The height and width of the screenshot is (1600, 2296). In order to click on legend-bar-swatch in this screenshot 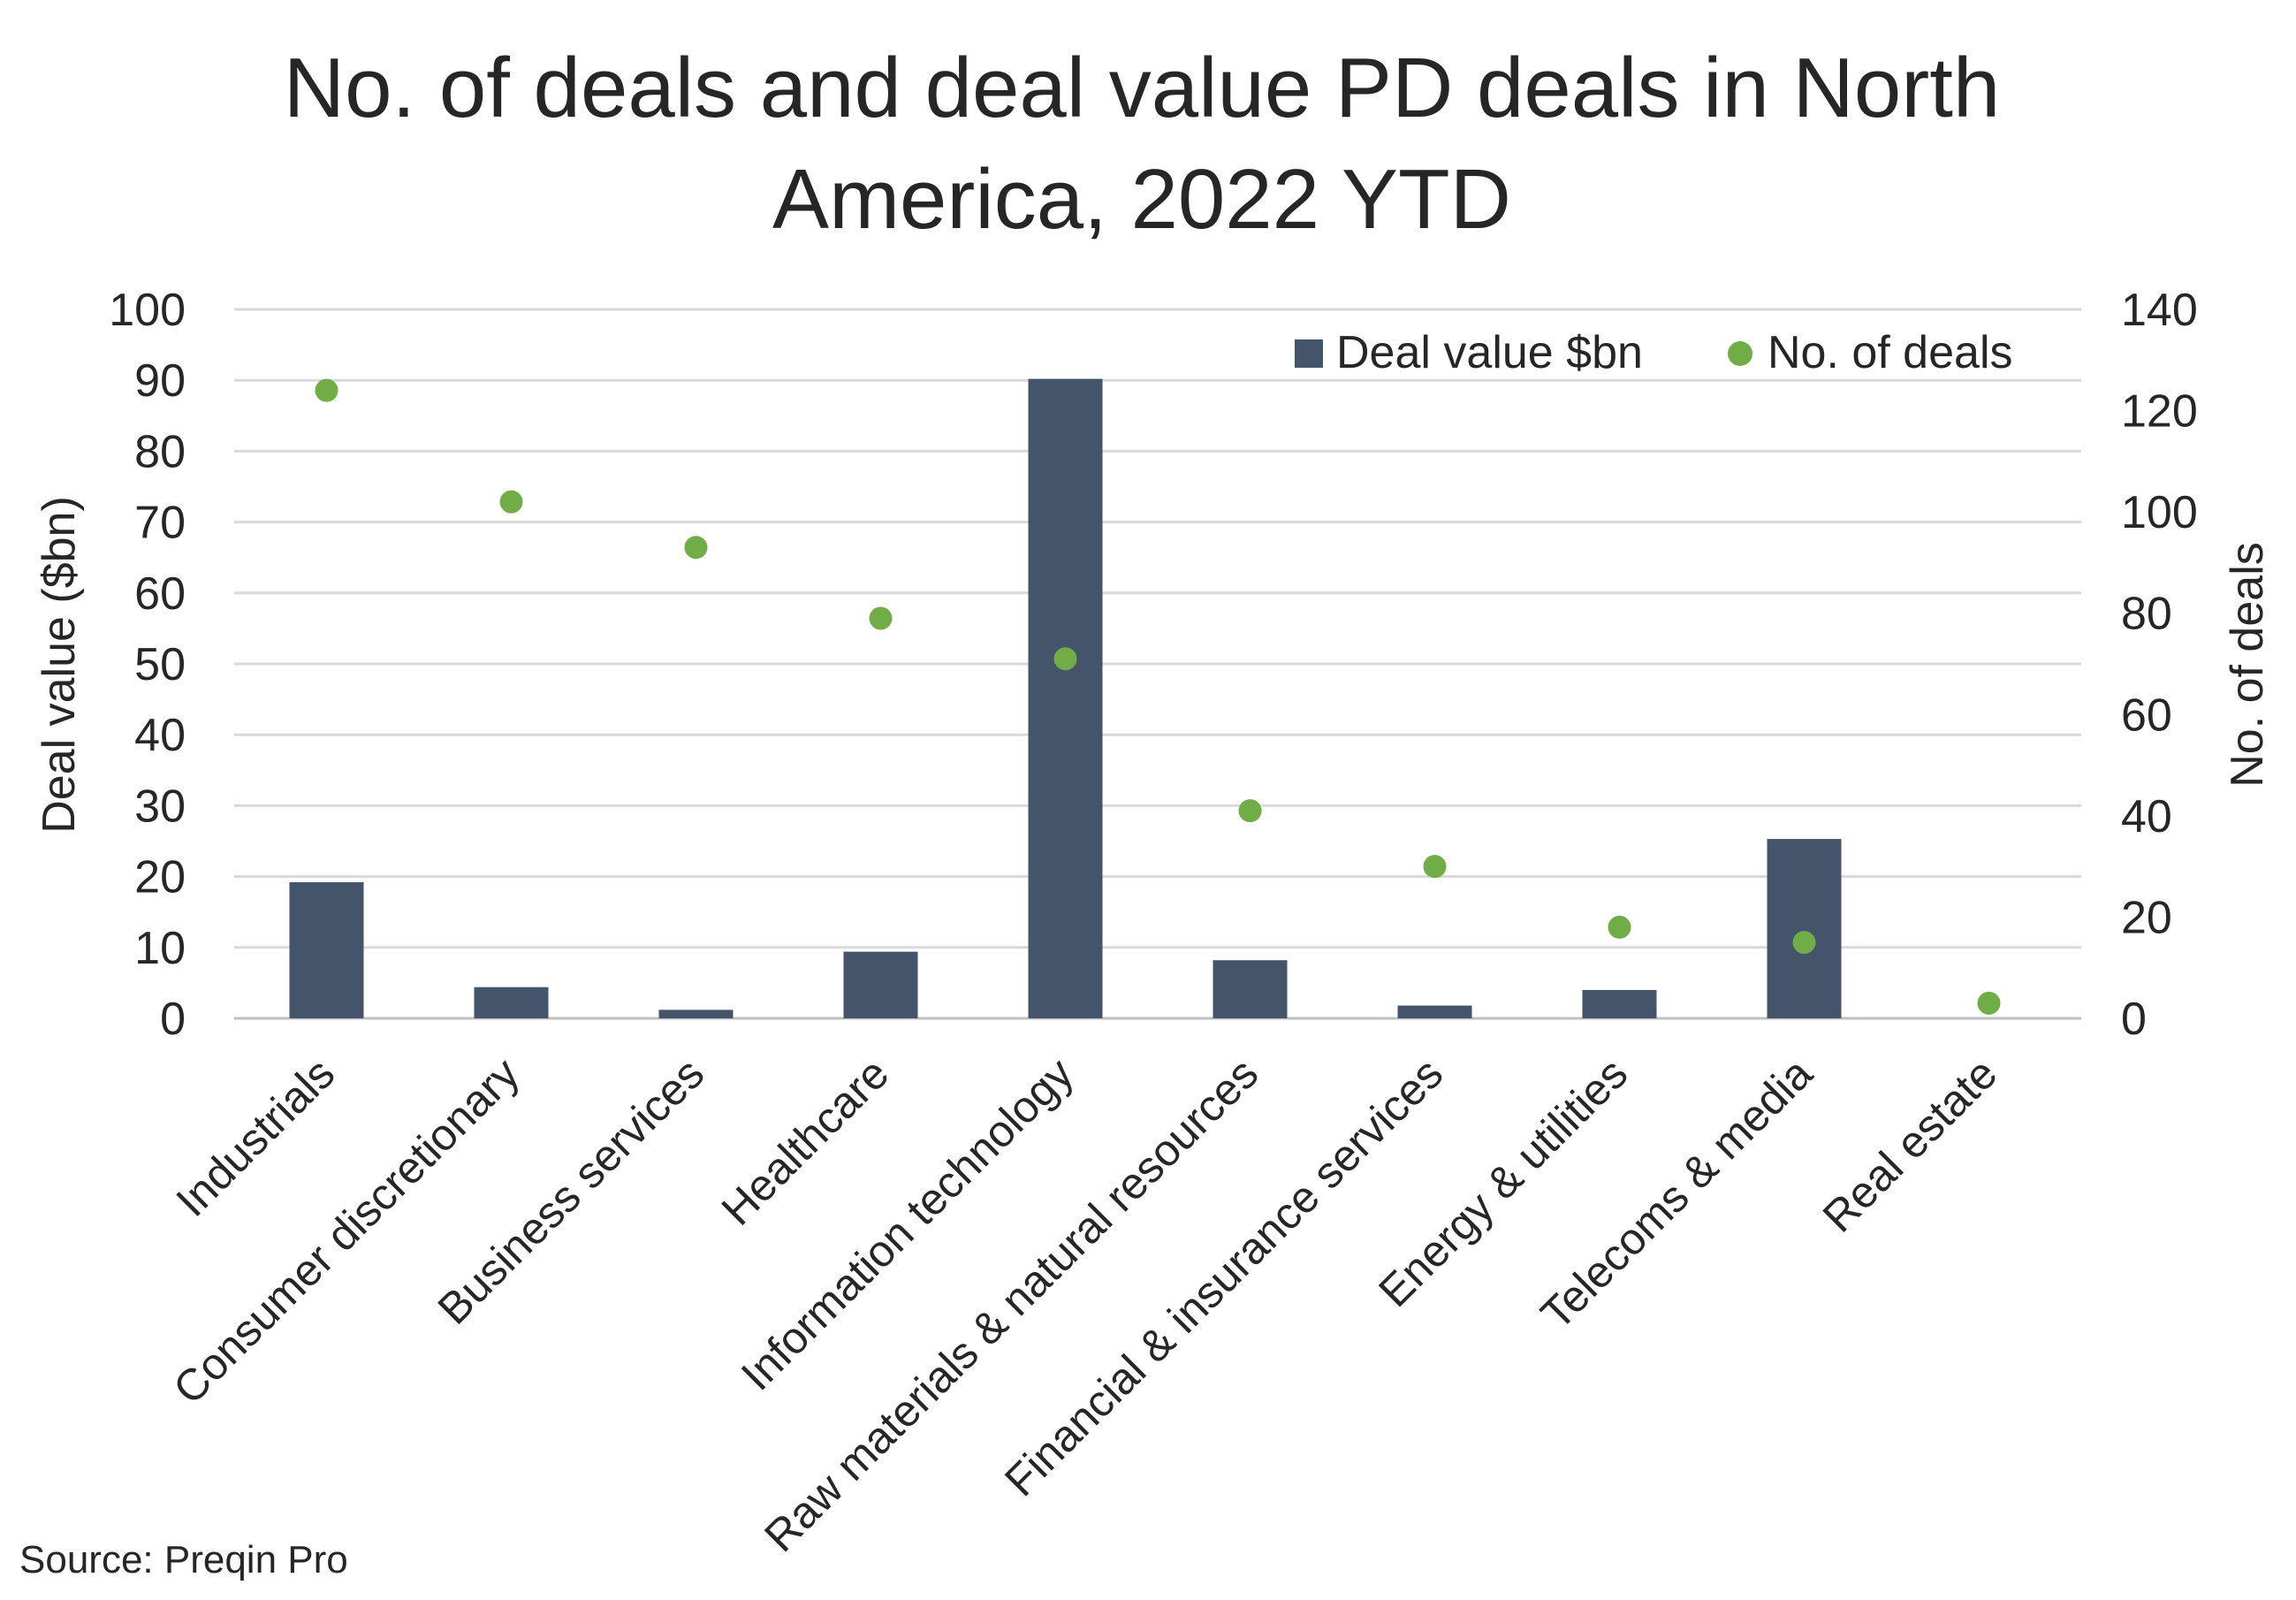, I will do `click(1309, 353)`.